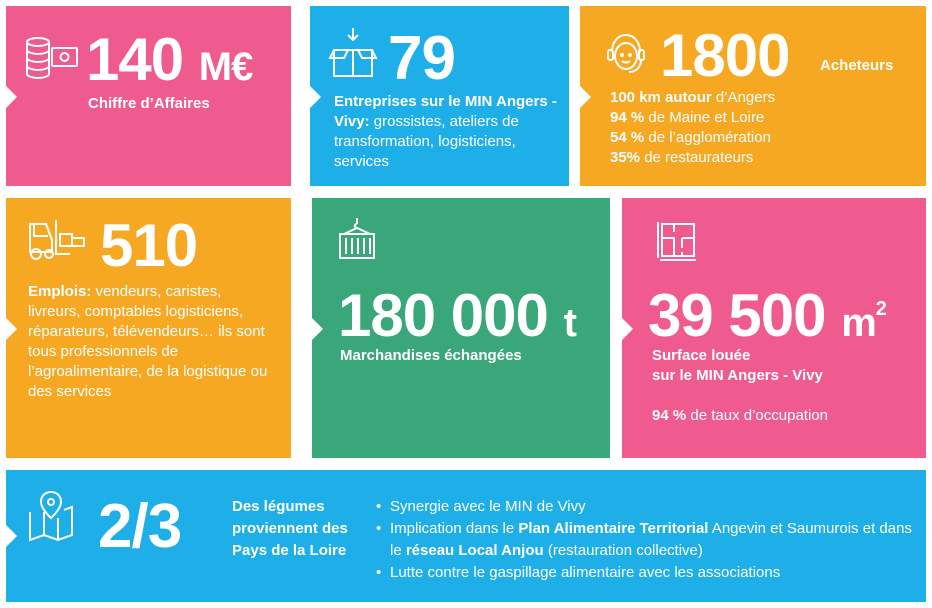 This screenshot has height=608, width=932. I want to click on surface-label-line: Surface louée, so click(701, 355).